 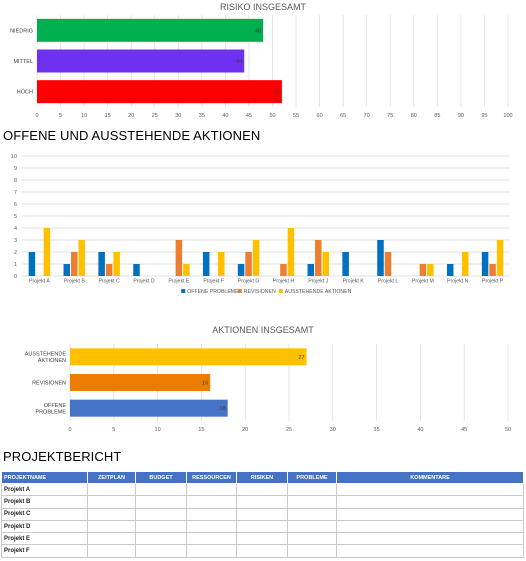 I want to click on x-tick-label: Projekt D, so click(x=144, y=282).